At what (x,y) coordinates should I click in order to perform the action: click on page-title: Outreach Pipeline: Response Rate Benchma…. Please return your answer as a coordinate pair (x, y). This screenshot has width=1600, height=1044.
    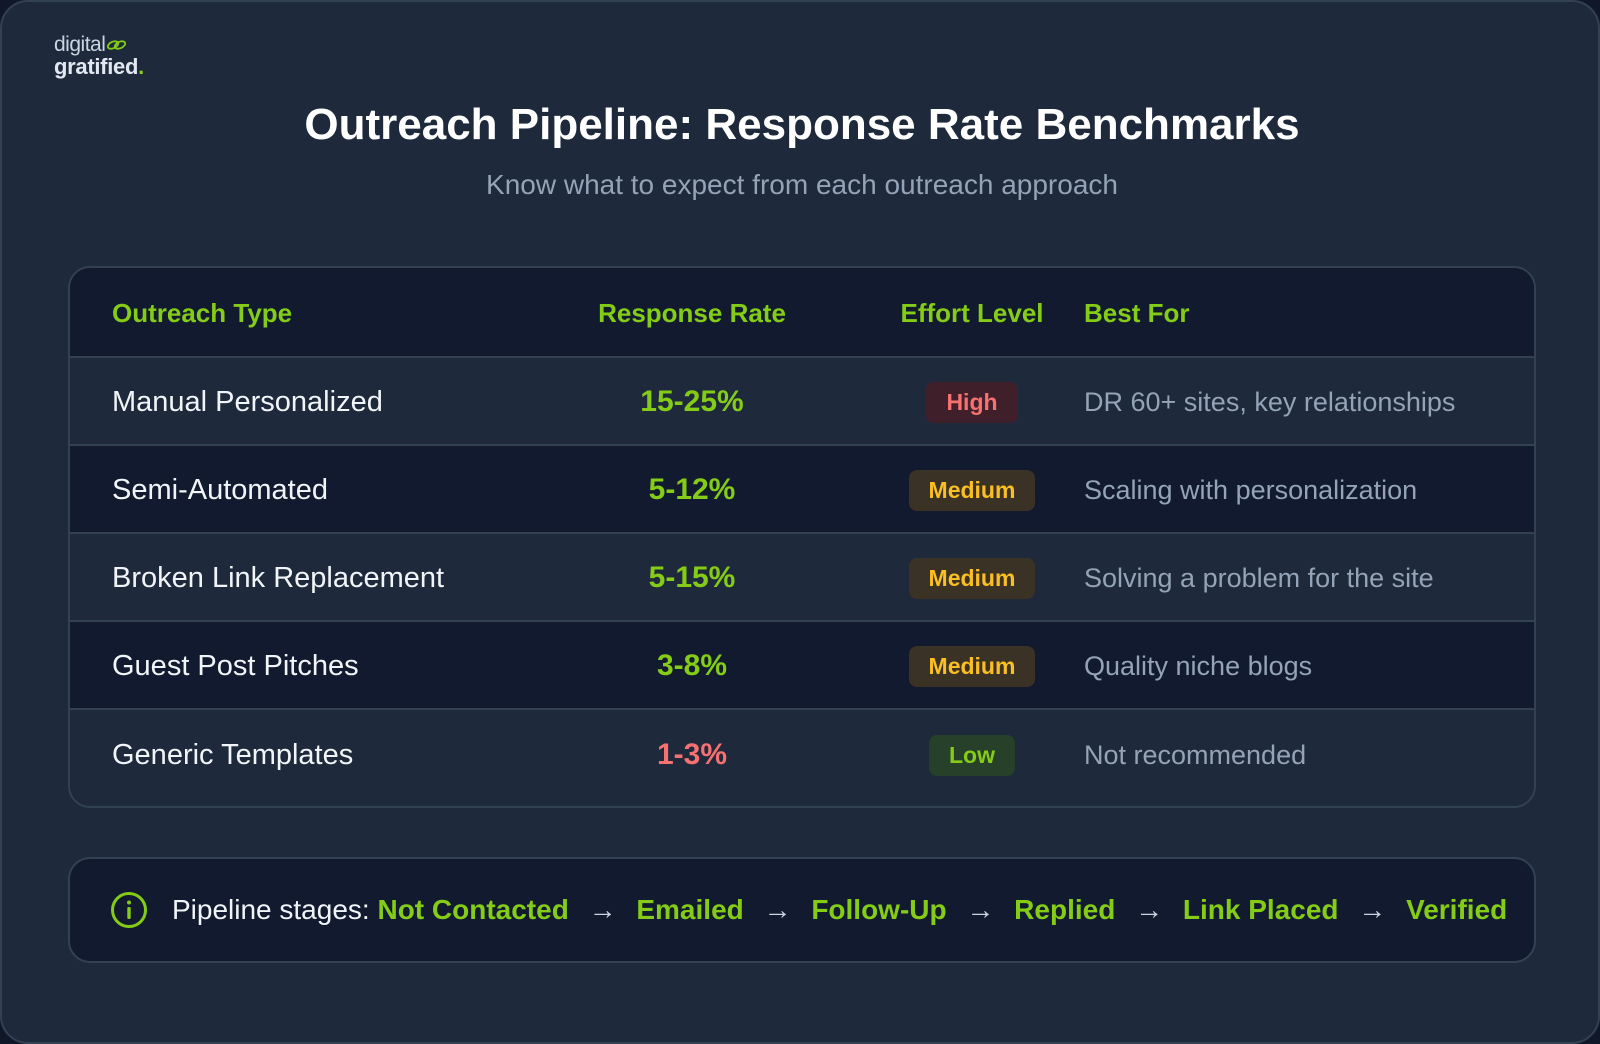
    Looking at the image, I should click on (802, 124).